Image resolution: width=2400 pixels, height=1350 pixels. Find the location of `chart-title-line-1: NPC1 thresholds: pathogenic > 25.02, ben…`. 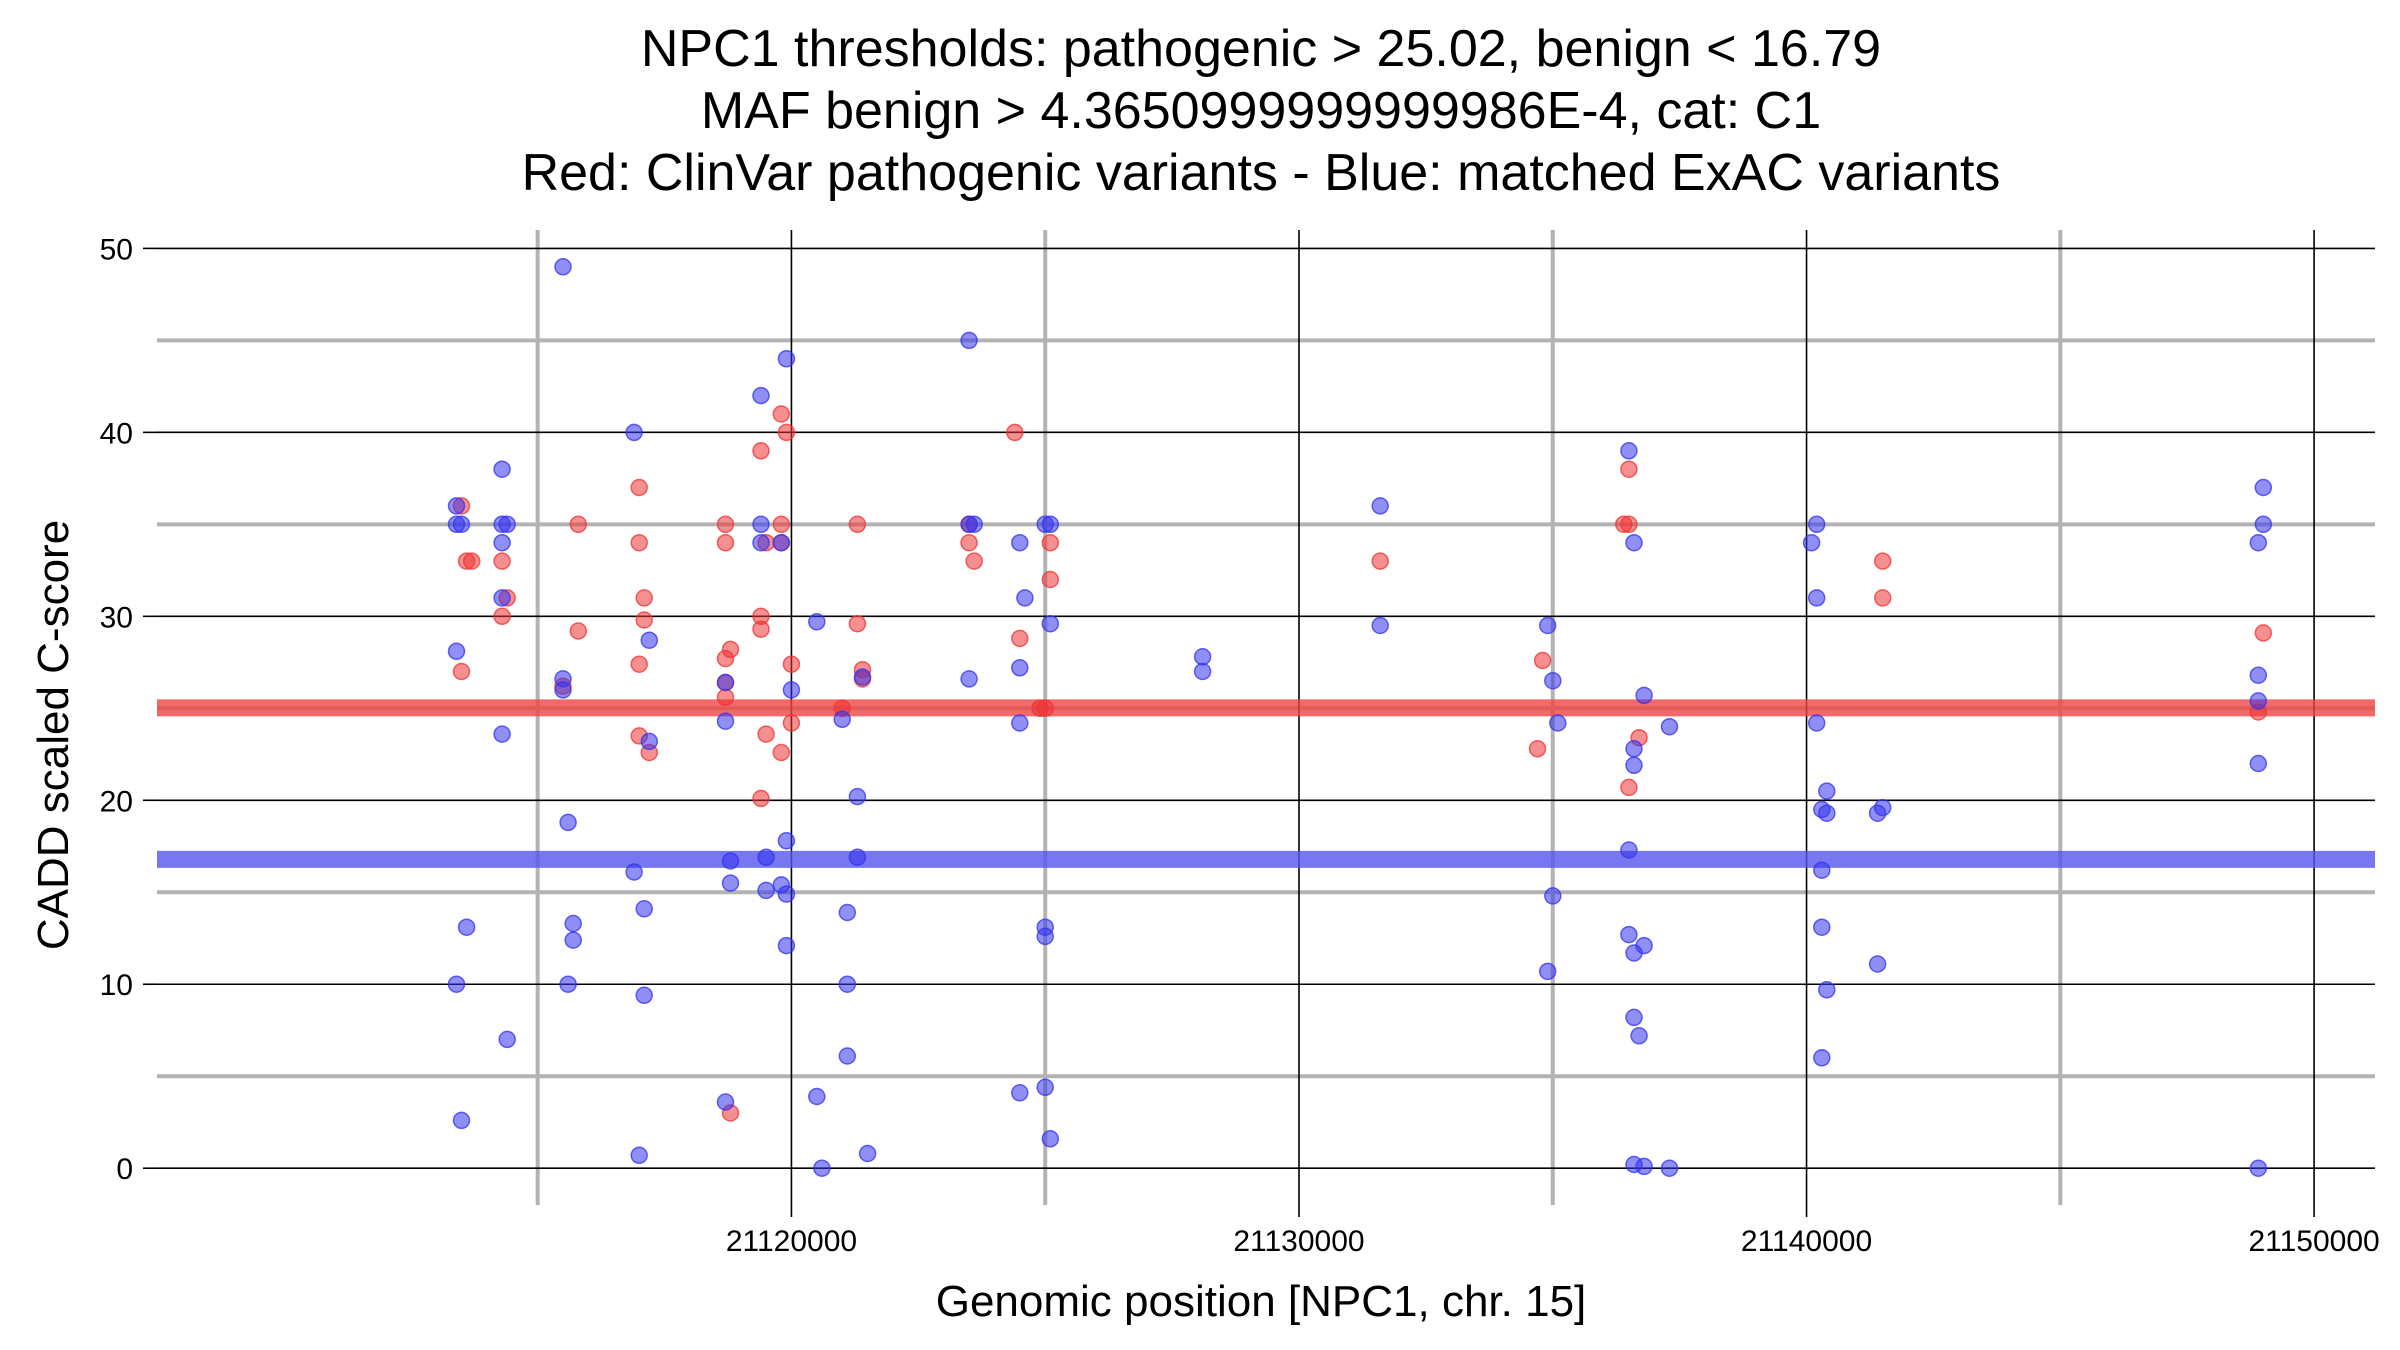

chart-title-line-1: NPC1 thresholds: pathogenic > 25.02, ben… is located at coordinates (1261, 49).